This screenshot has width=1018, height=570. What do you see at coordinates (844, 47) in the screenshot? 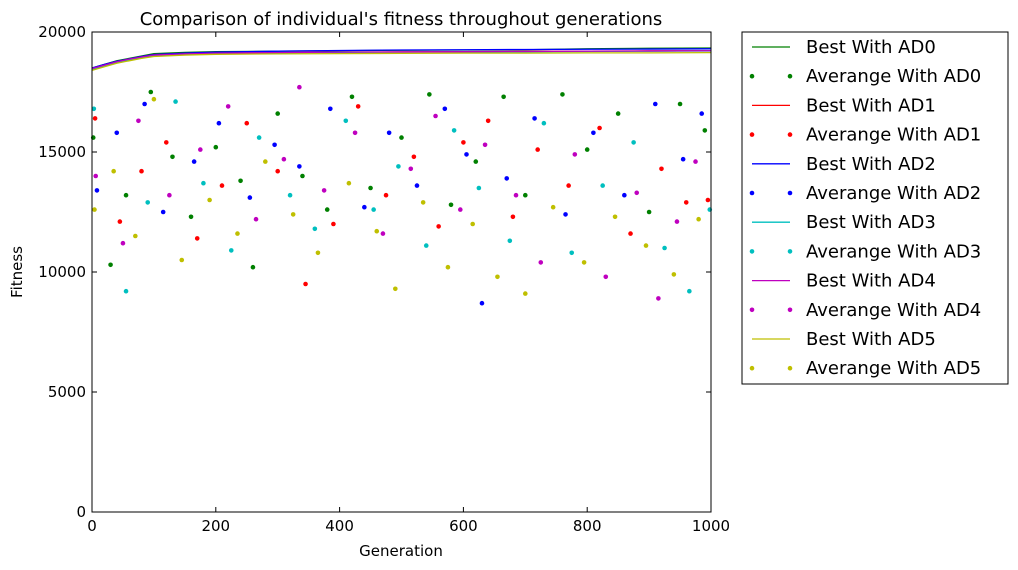
I see `legend-item: Best With AD0` at bounding box center [844, 47].